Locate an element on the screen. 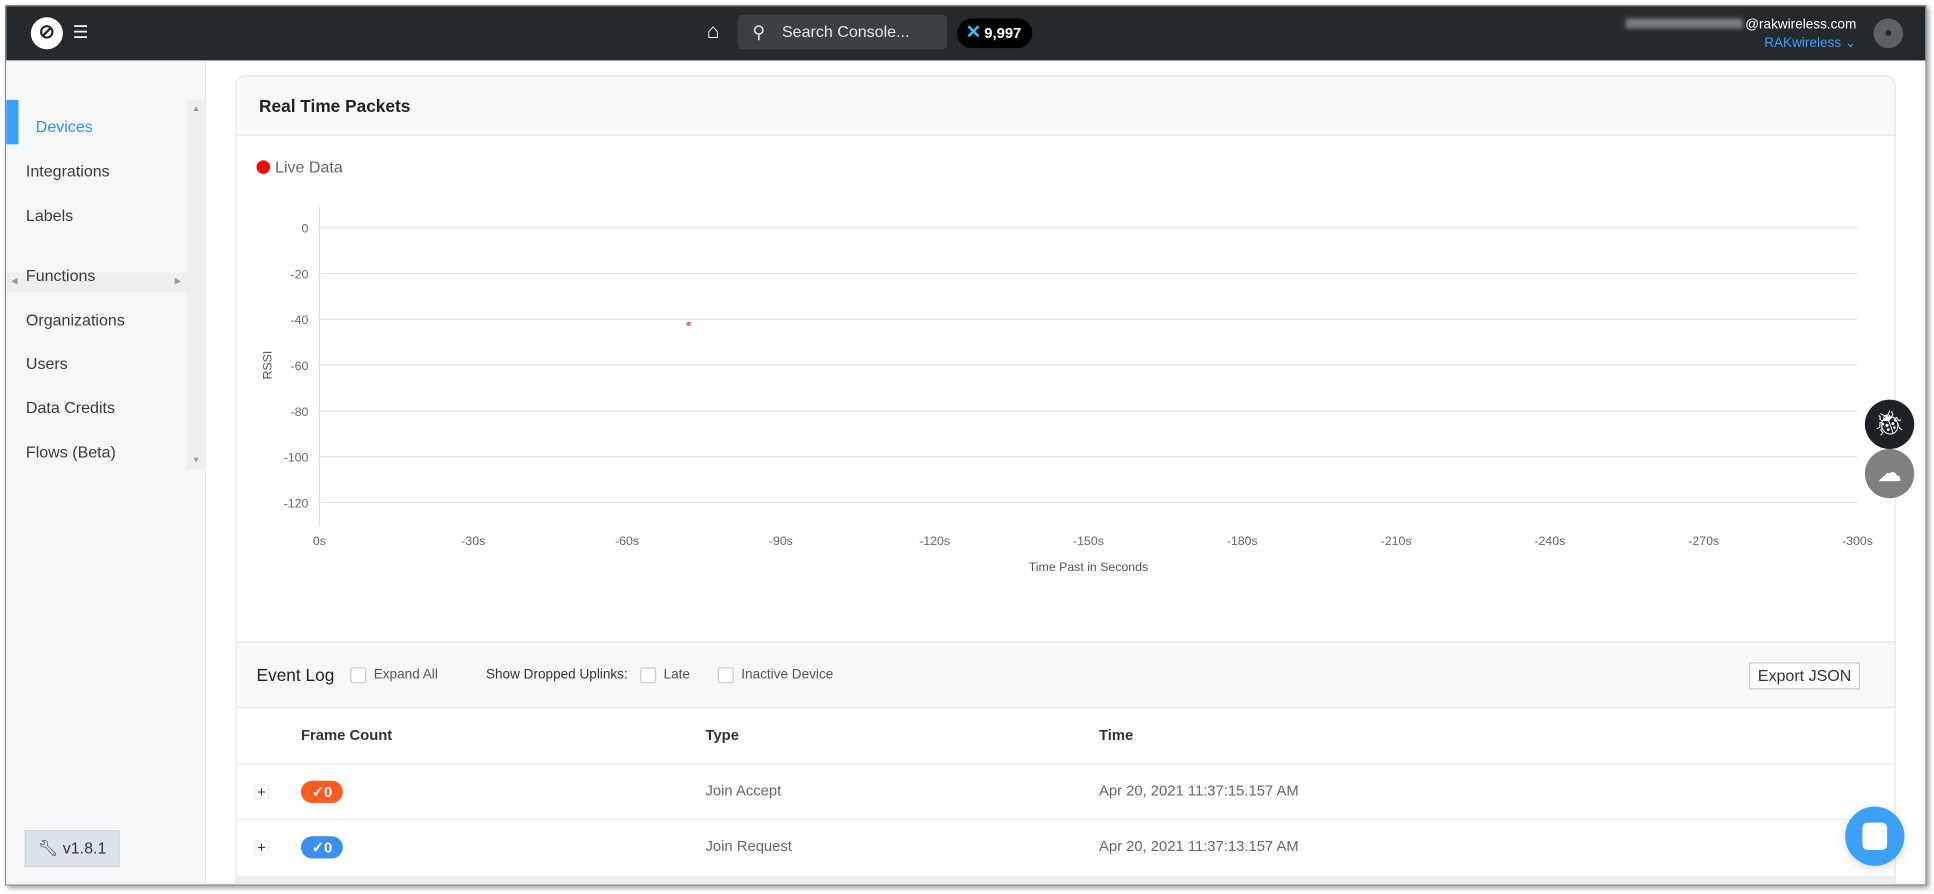  sidebar-item-organizations: Organizations is located at coordinates (75, 320).